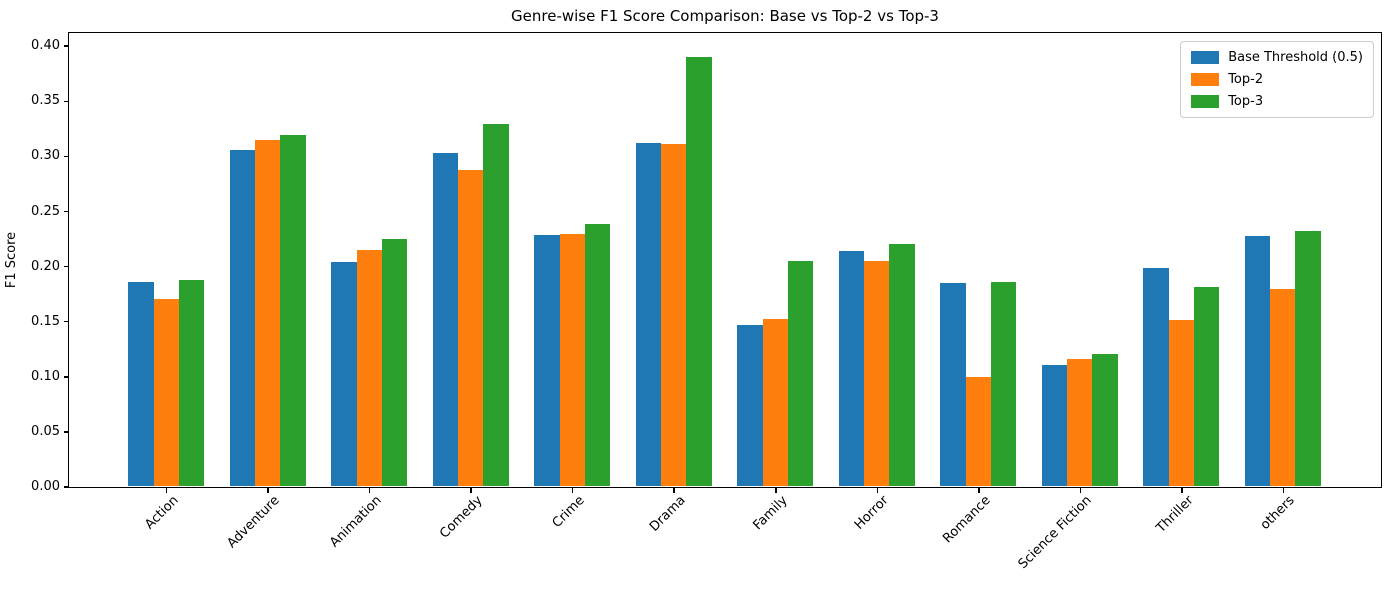  Describe the element at coordinates (1308, 358) in the screenshot. I see `bar-others-top3` at that location.